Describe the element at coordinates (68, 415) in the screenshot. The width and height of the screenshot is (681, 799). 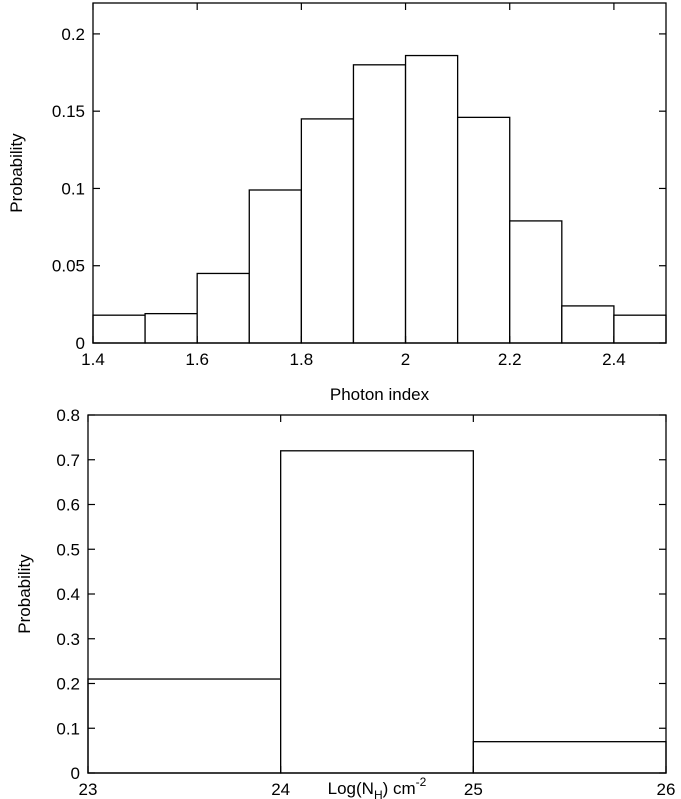
I see `y-tick-label: 0.8` at that location.